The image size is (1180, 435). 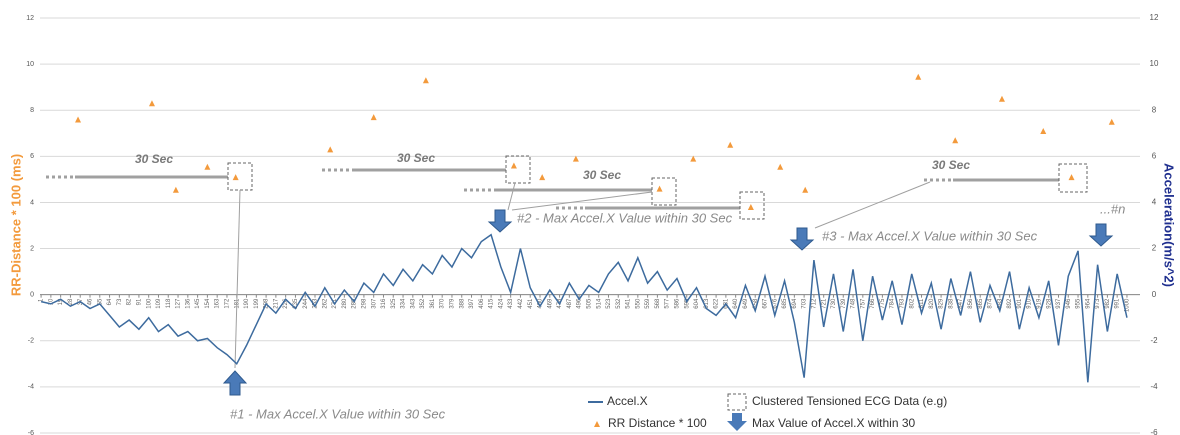 What do you see at coordinates (1154, 386) in the screenshot?
I see `y2-tick-label: -4` at bounding box center [1154, 386].